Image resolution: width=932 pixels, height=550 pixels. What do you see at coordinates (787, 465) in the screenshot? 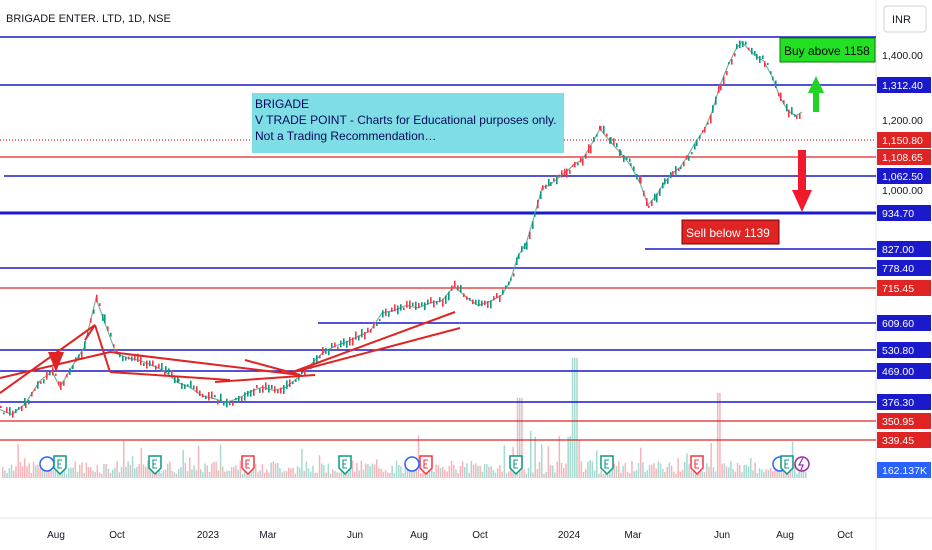
I see `earnings-icon` at bounding box center [787, 465].